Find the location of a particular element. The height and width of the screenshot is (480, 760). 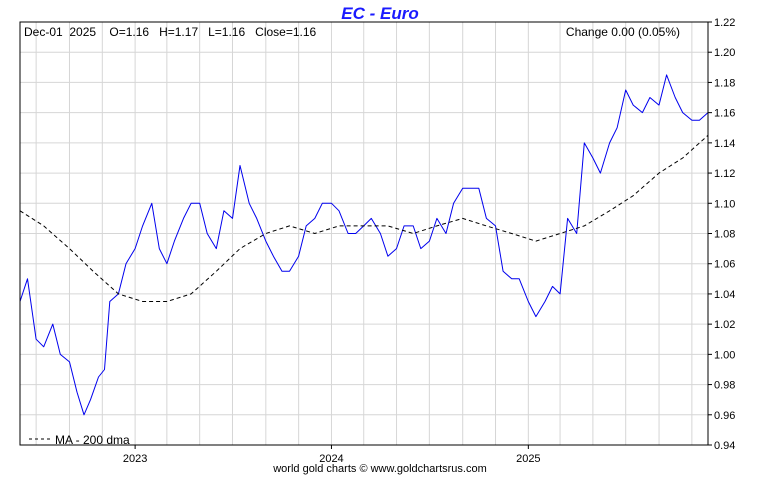

legend-ma-label: MA - 200 dma is located at coordinates (92, 440).